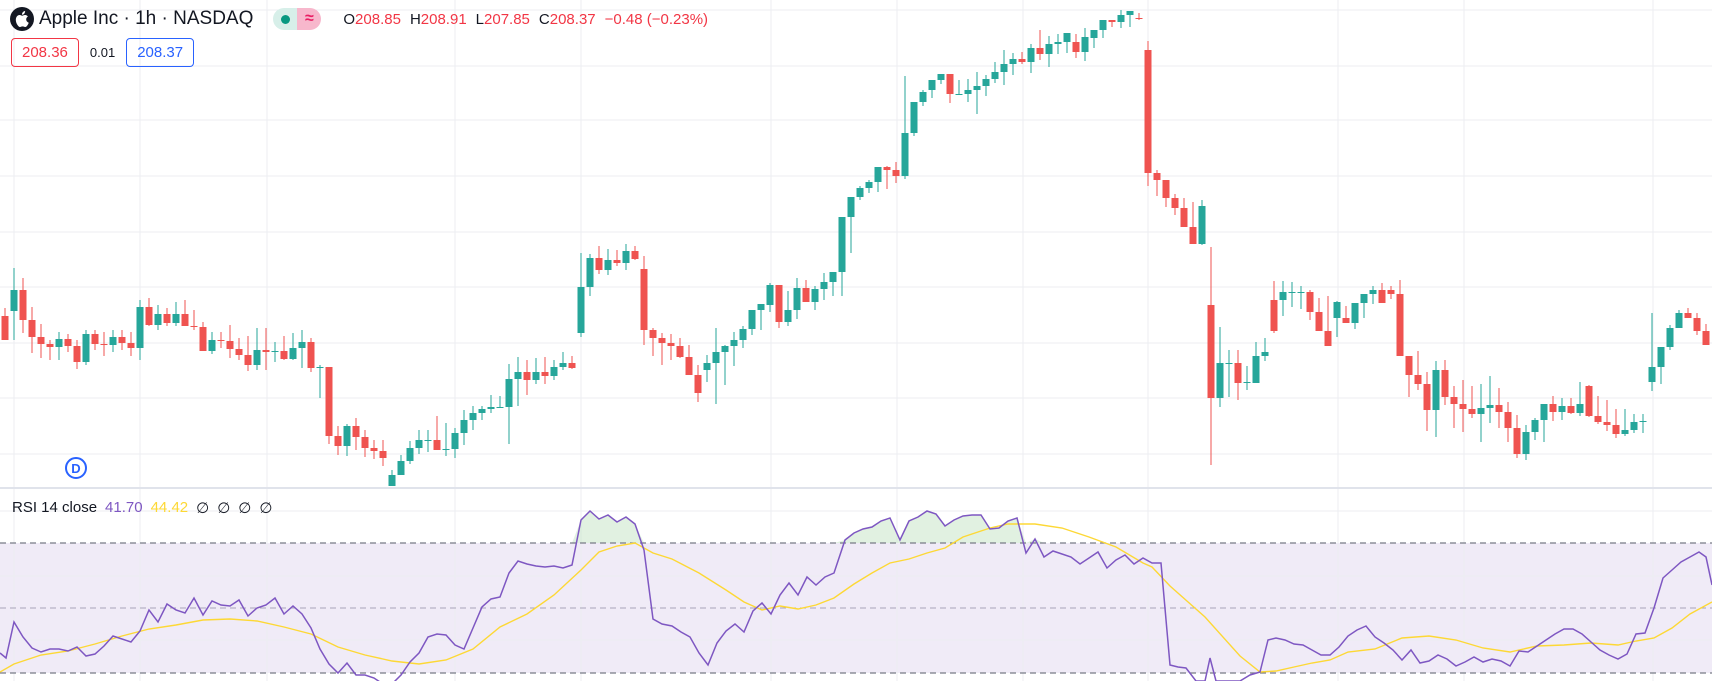 The height and width of the screenshot is (681, 1712). I want to click on close-value: 208.37, so click(572, 19).